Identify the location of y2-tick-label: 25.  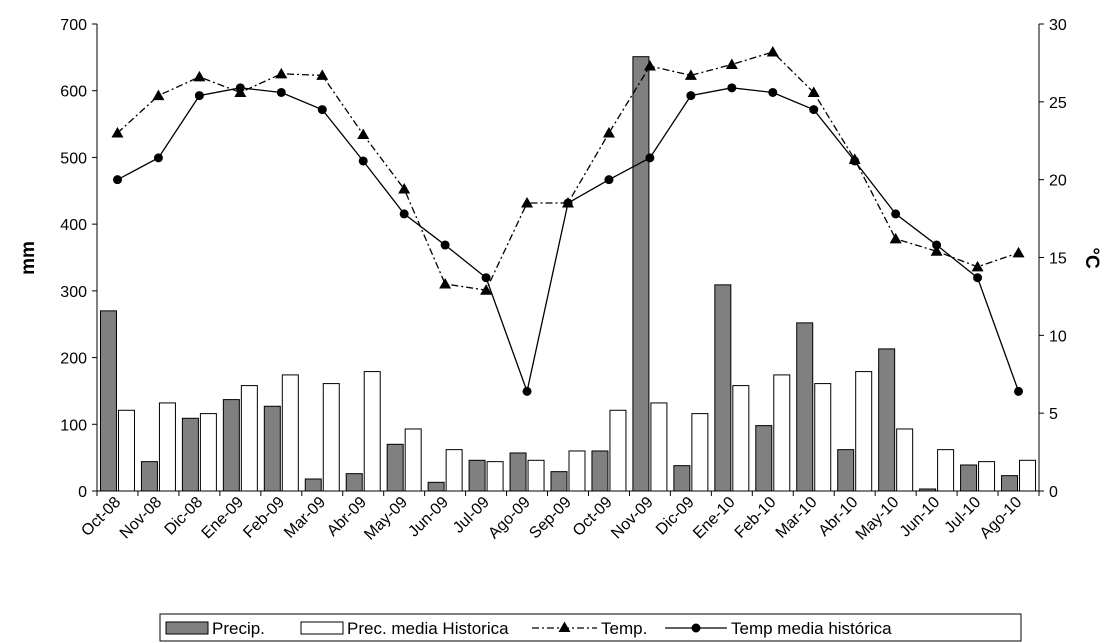
(1058, 103).